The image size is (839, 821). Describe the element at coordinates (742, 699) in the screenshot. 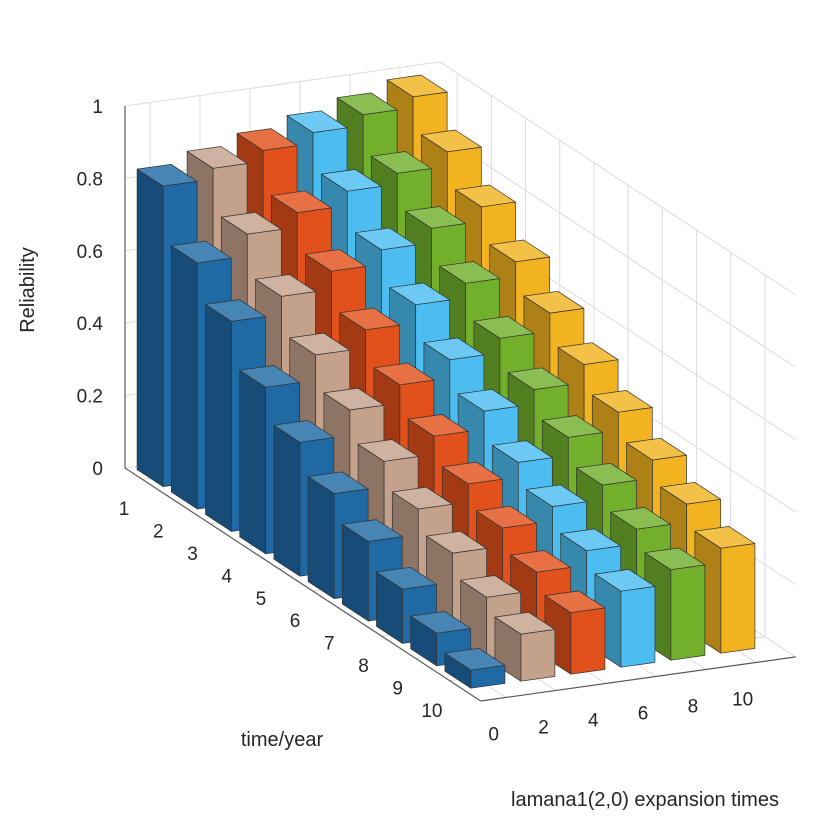

I see `y-tick-label: 10` at that location.